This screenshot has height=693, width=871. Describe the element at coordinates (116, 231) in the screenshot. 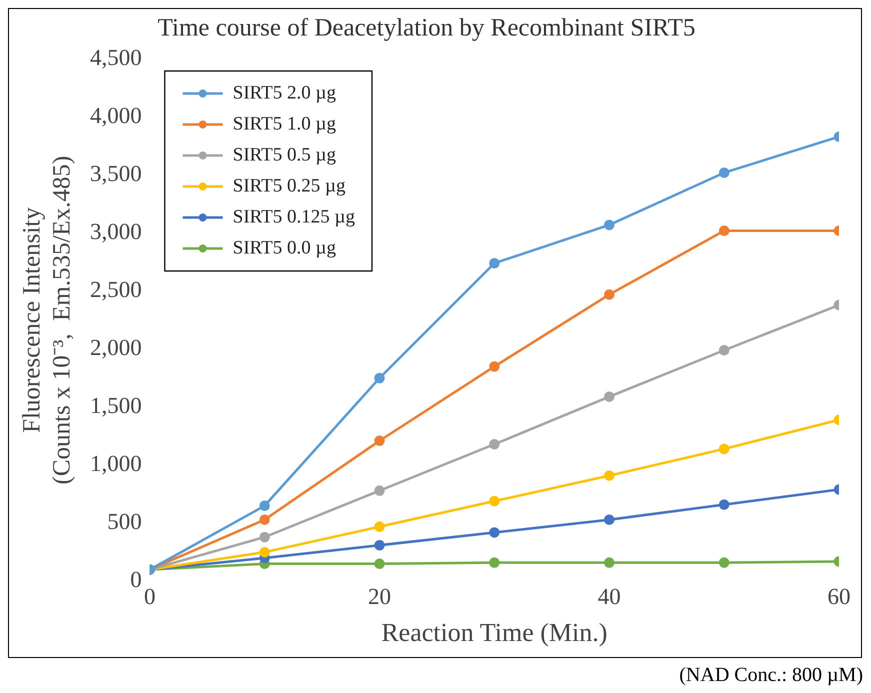

I see `y-tick-label: 3,000` at that location.